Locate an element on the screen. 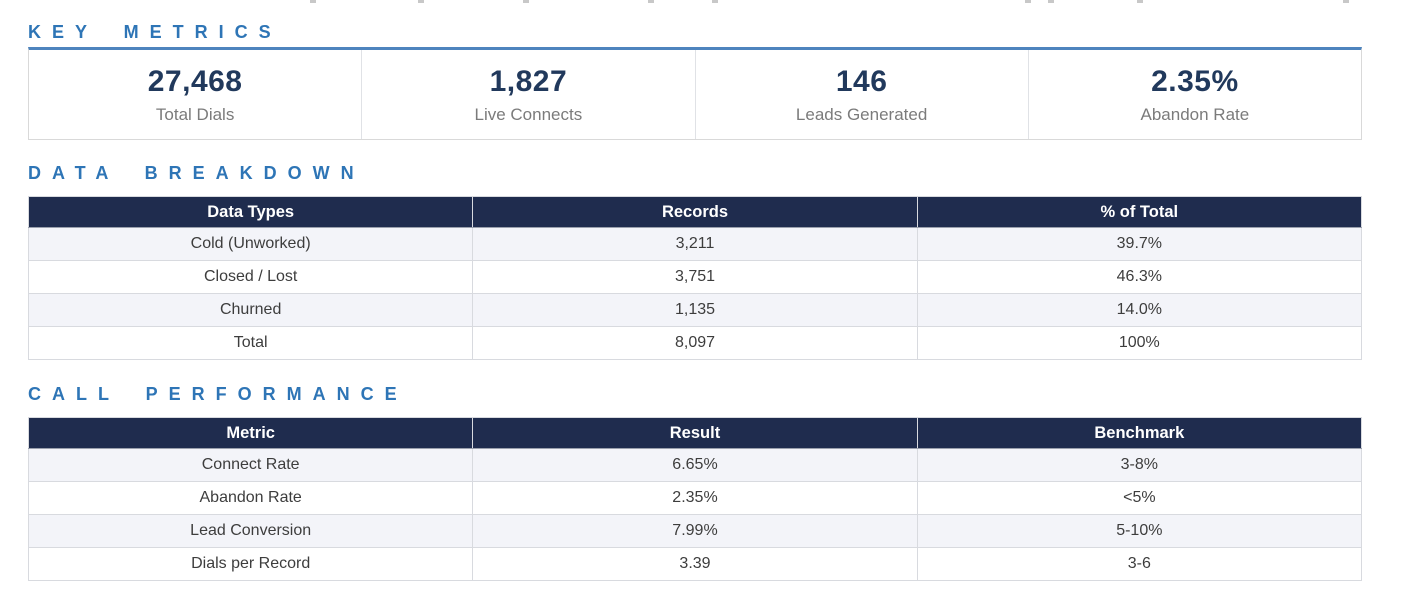 The height and width of the screenshot is (596, 1422). table-row: Churned 1,135 14.0% is located at coordinates (695, 310).